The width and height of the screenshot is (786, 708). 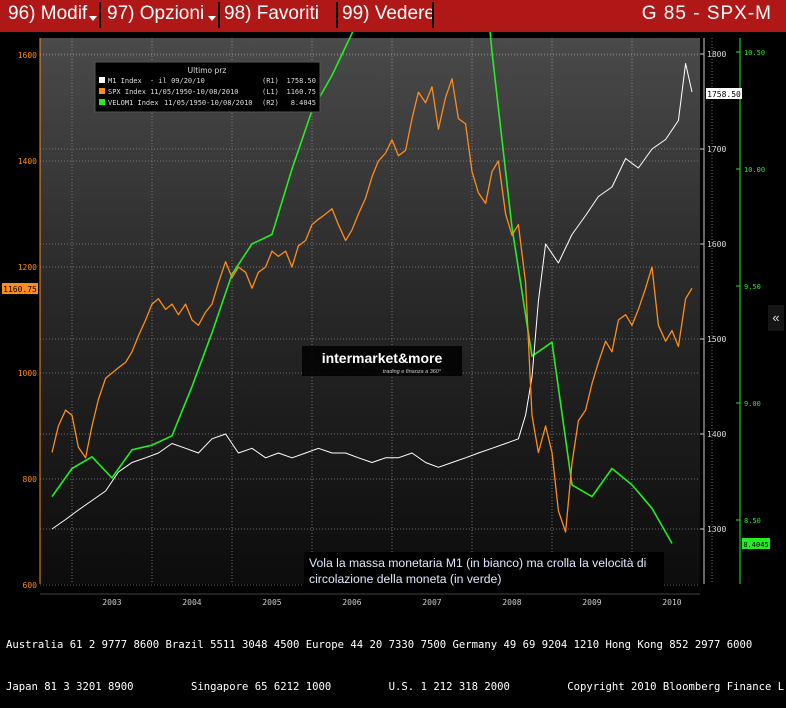 What do you see at coordinates (716, 339) in the screenshot?
I see `right1-tick-label: 1500` at bounding box center [716, 339].